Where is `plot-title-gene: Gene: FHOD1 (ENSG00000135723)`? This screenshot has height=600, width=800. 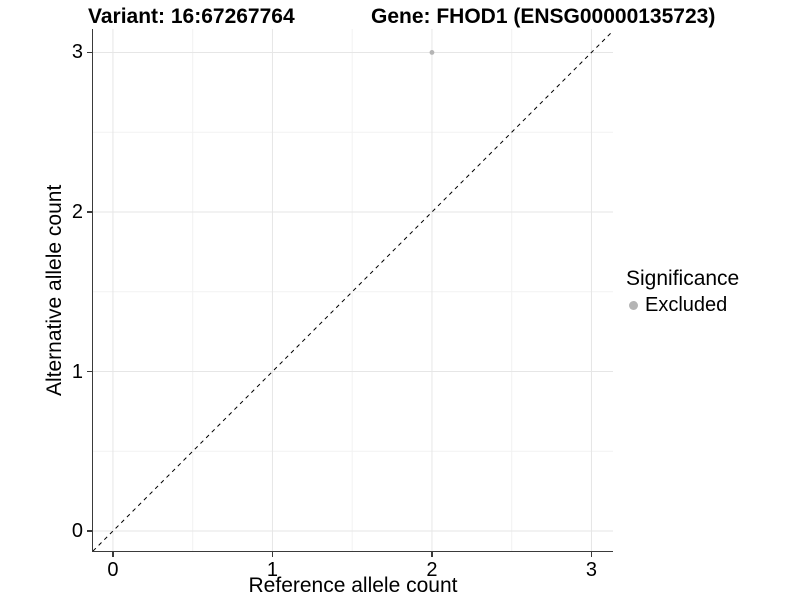 plot-title-gene: Gene: FHOD1 (ENSG00000135723) is located at coordinates (543, 16).